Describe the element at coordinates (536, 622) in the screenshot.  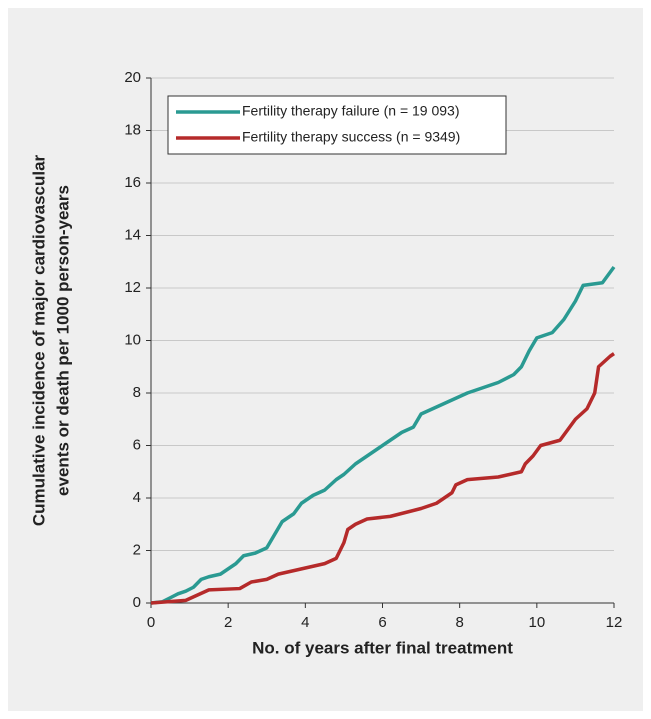
I see `x-tick-label: 10` at that location.